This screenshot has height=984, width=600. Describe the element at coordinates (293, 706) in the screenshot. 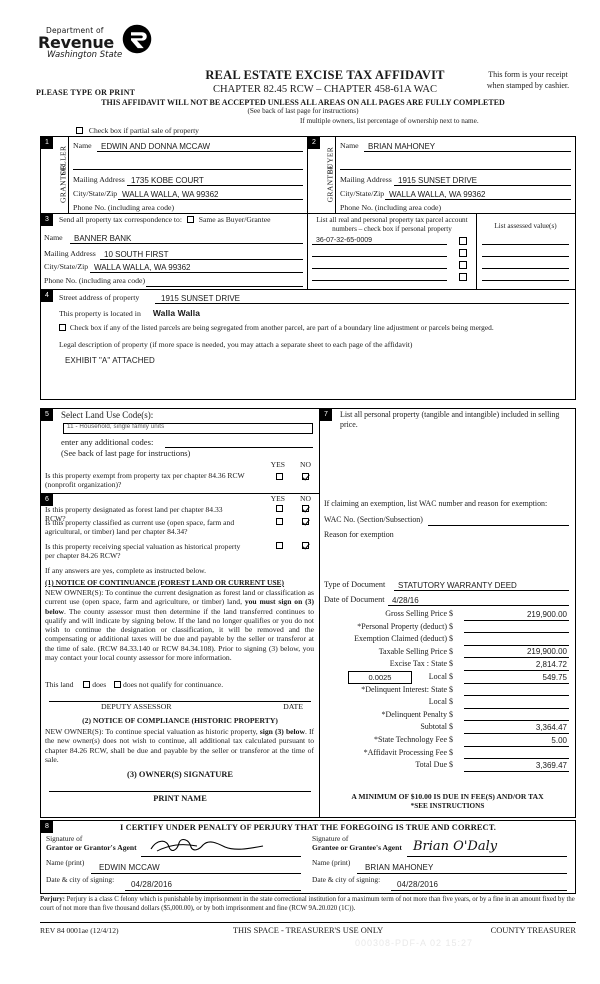

I see `assessor-date-label: DATE` at that location.